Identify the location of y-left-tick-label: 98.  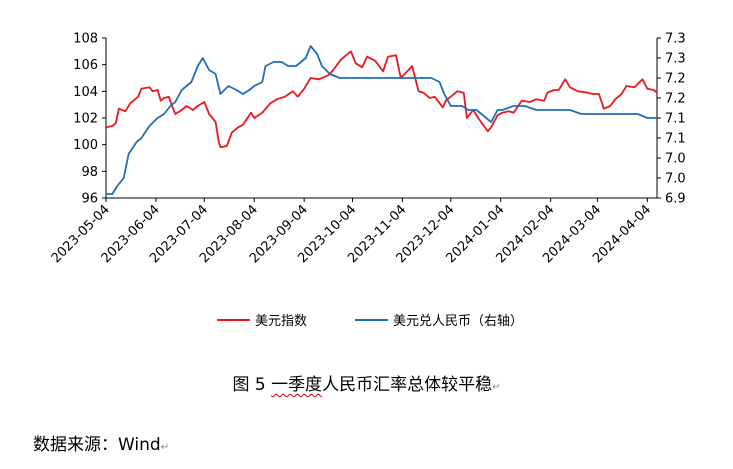
(89, 172).